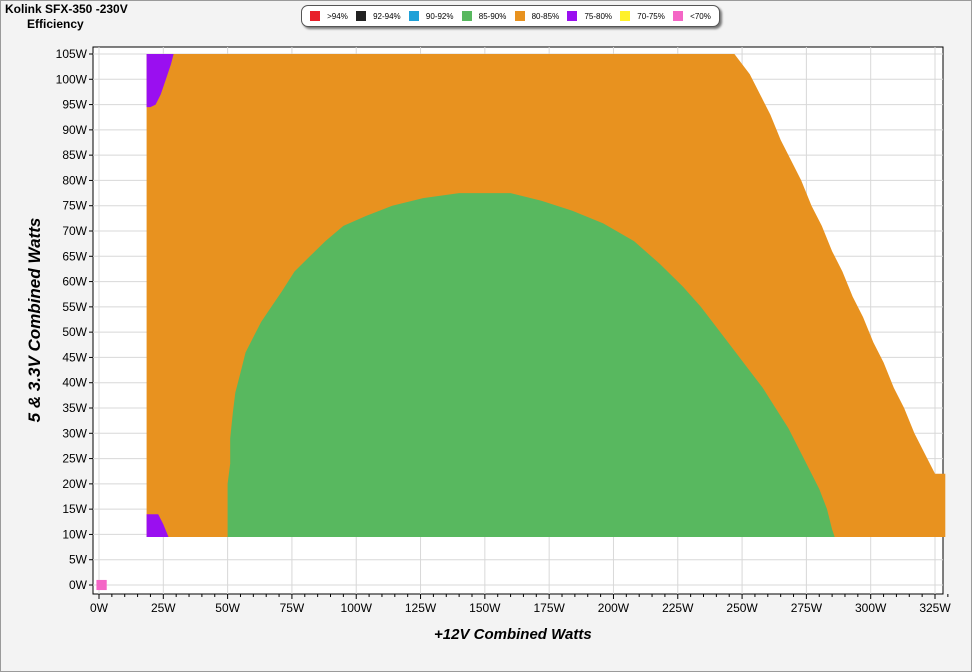  What do you see at coordinates (72, 54) in the screenshot?
I see `y-tick-label: 105W` at bounding box center [72, 54].